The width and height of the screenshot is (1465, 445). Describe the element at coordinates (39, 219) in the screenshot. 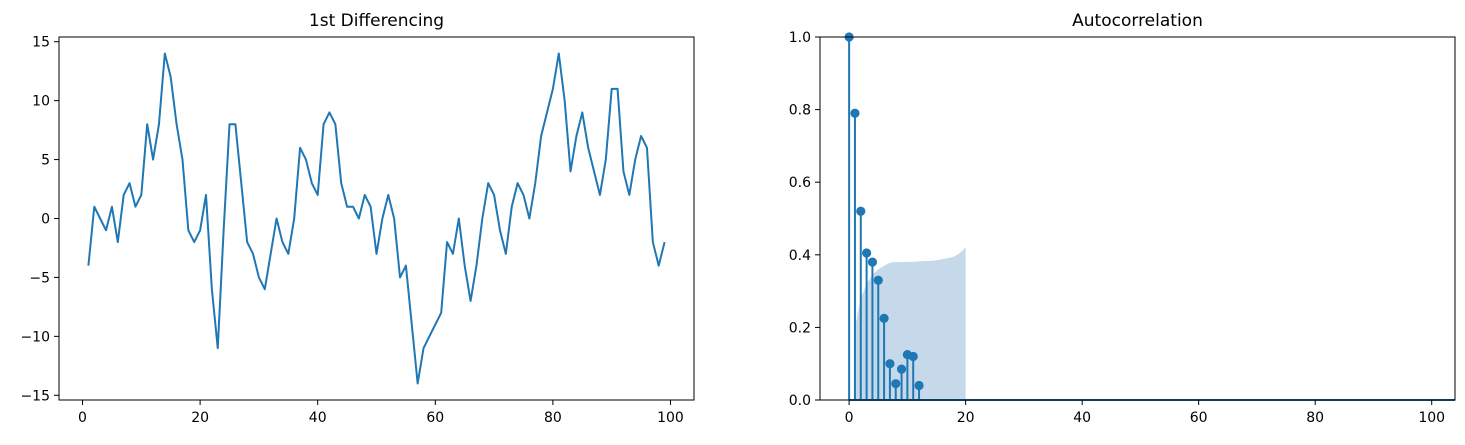

I see `y-axis: −15 −10 −5 0 5 10 15` at that location.